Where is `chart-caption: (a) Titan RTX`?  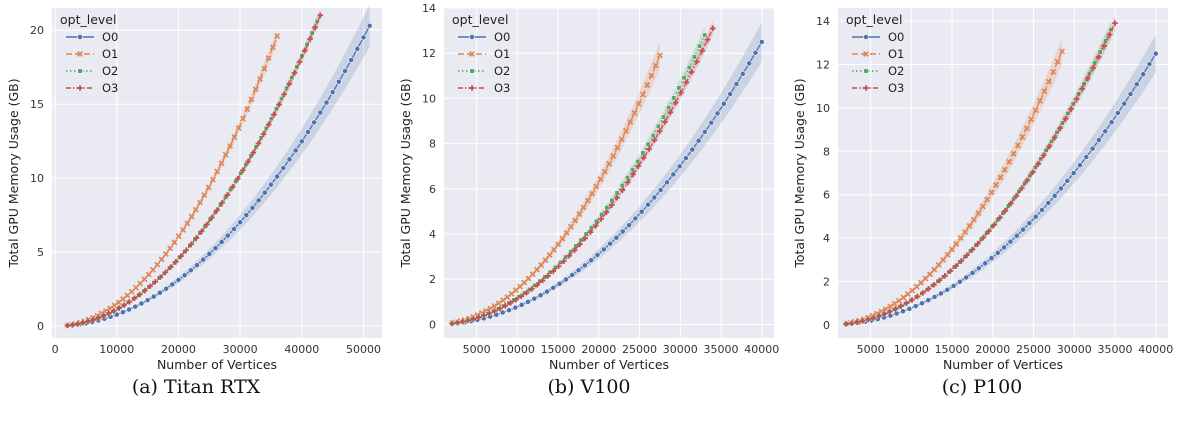
chart-caption: (a) Titan RTX is located at coordinates (196, 387).